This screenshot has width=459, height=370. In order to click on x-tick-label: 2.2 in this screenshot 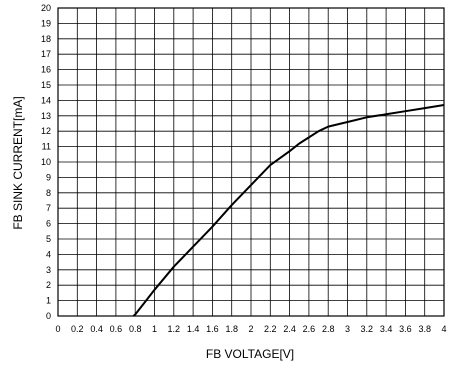, I will do `click(270, 329)`.